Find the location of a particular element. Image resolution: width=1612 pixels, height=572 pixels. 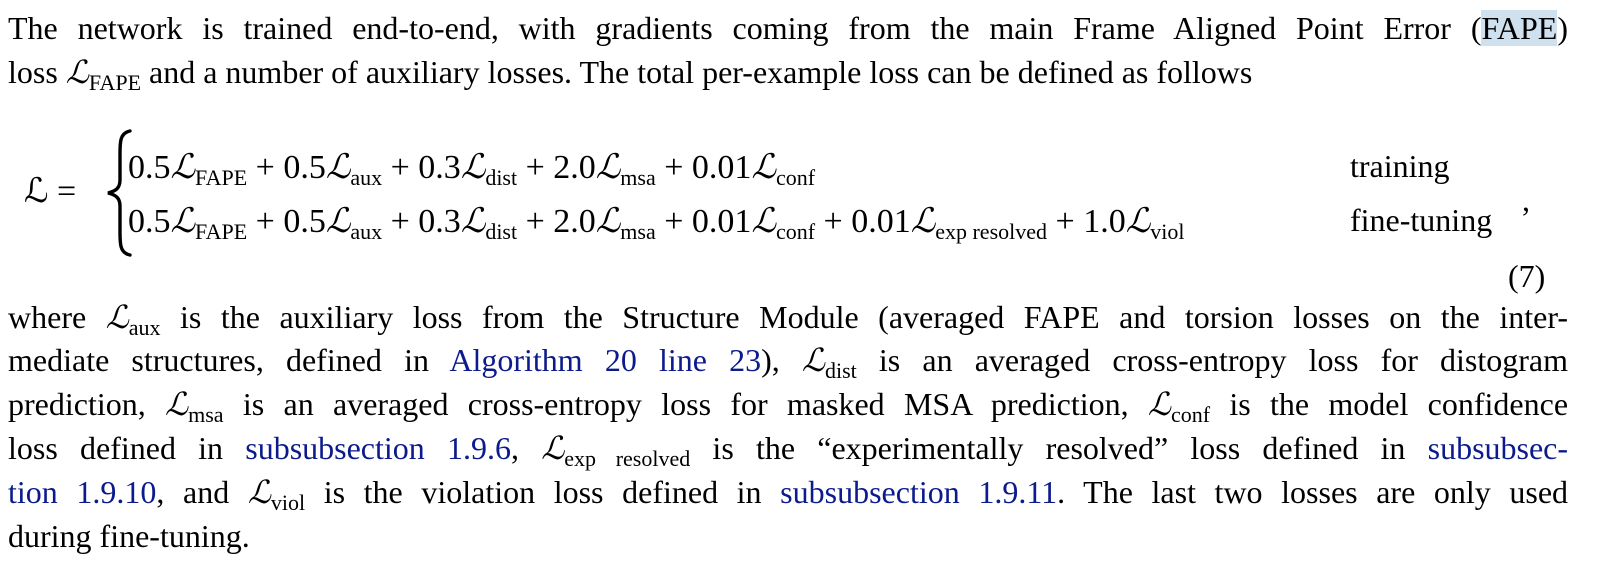

text: prediction, is located at coordinates (87, 404).